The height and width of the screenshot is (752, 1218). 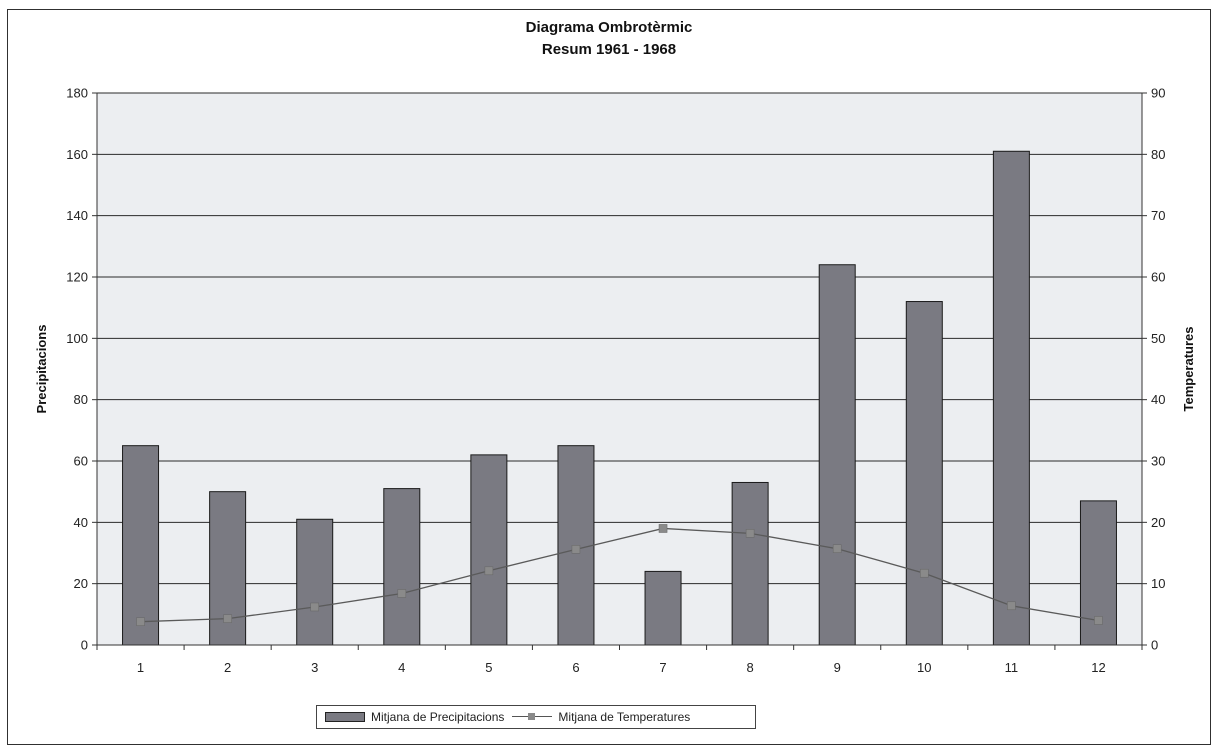 What do you see at coordinates (662, 667) in the screenshot?
I see `x-tick-label: 7` at bounding box center [662, 667].